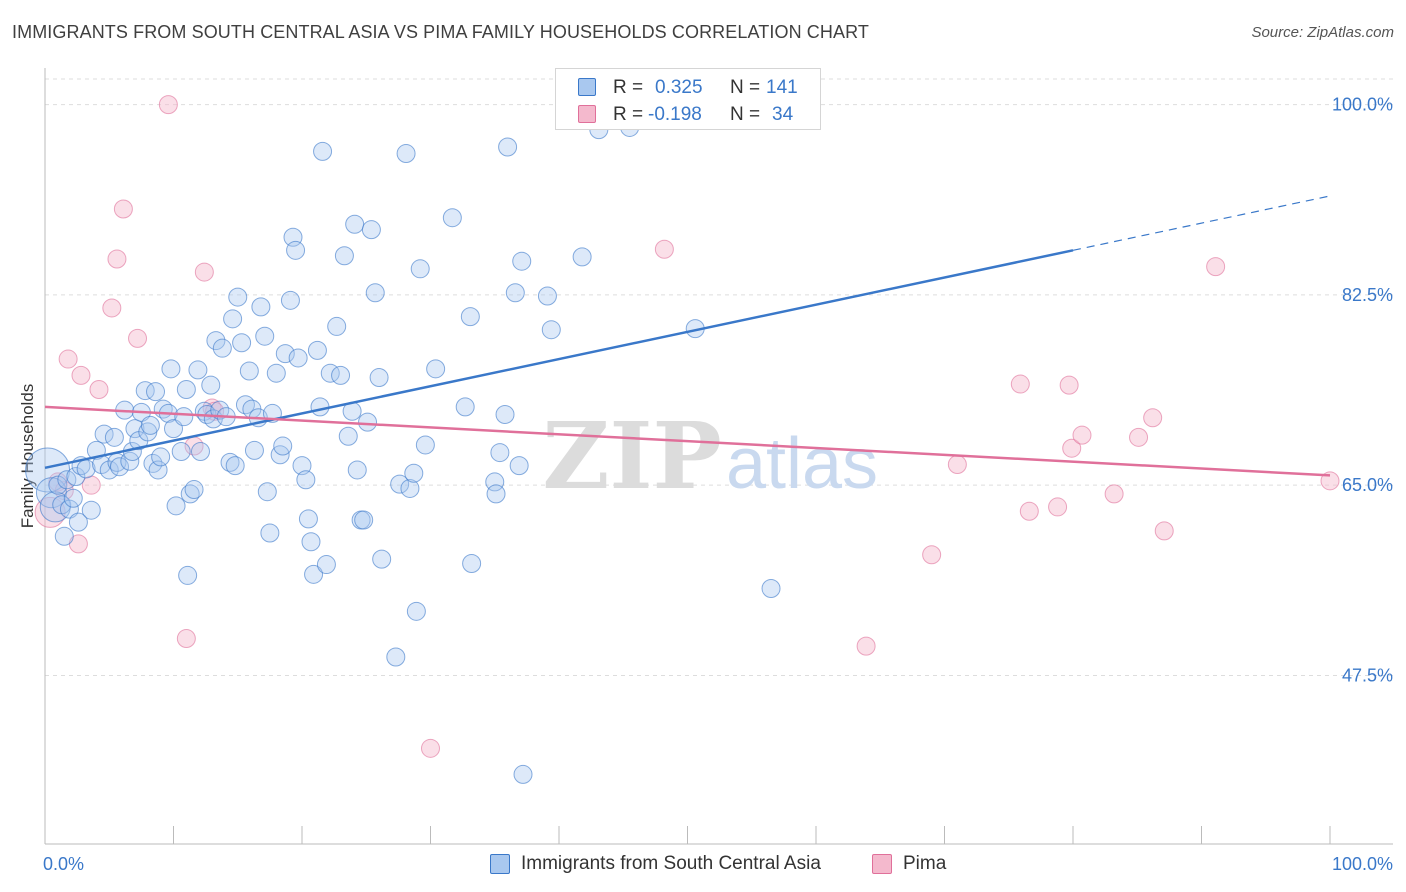 This screenshot has width=1406, height=892. Describe the element at coordinates (688, 99) in the screenshot. I see `correlation-legend: R = 0.325 N = 141 R = -0.198 N = 34` at that location.